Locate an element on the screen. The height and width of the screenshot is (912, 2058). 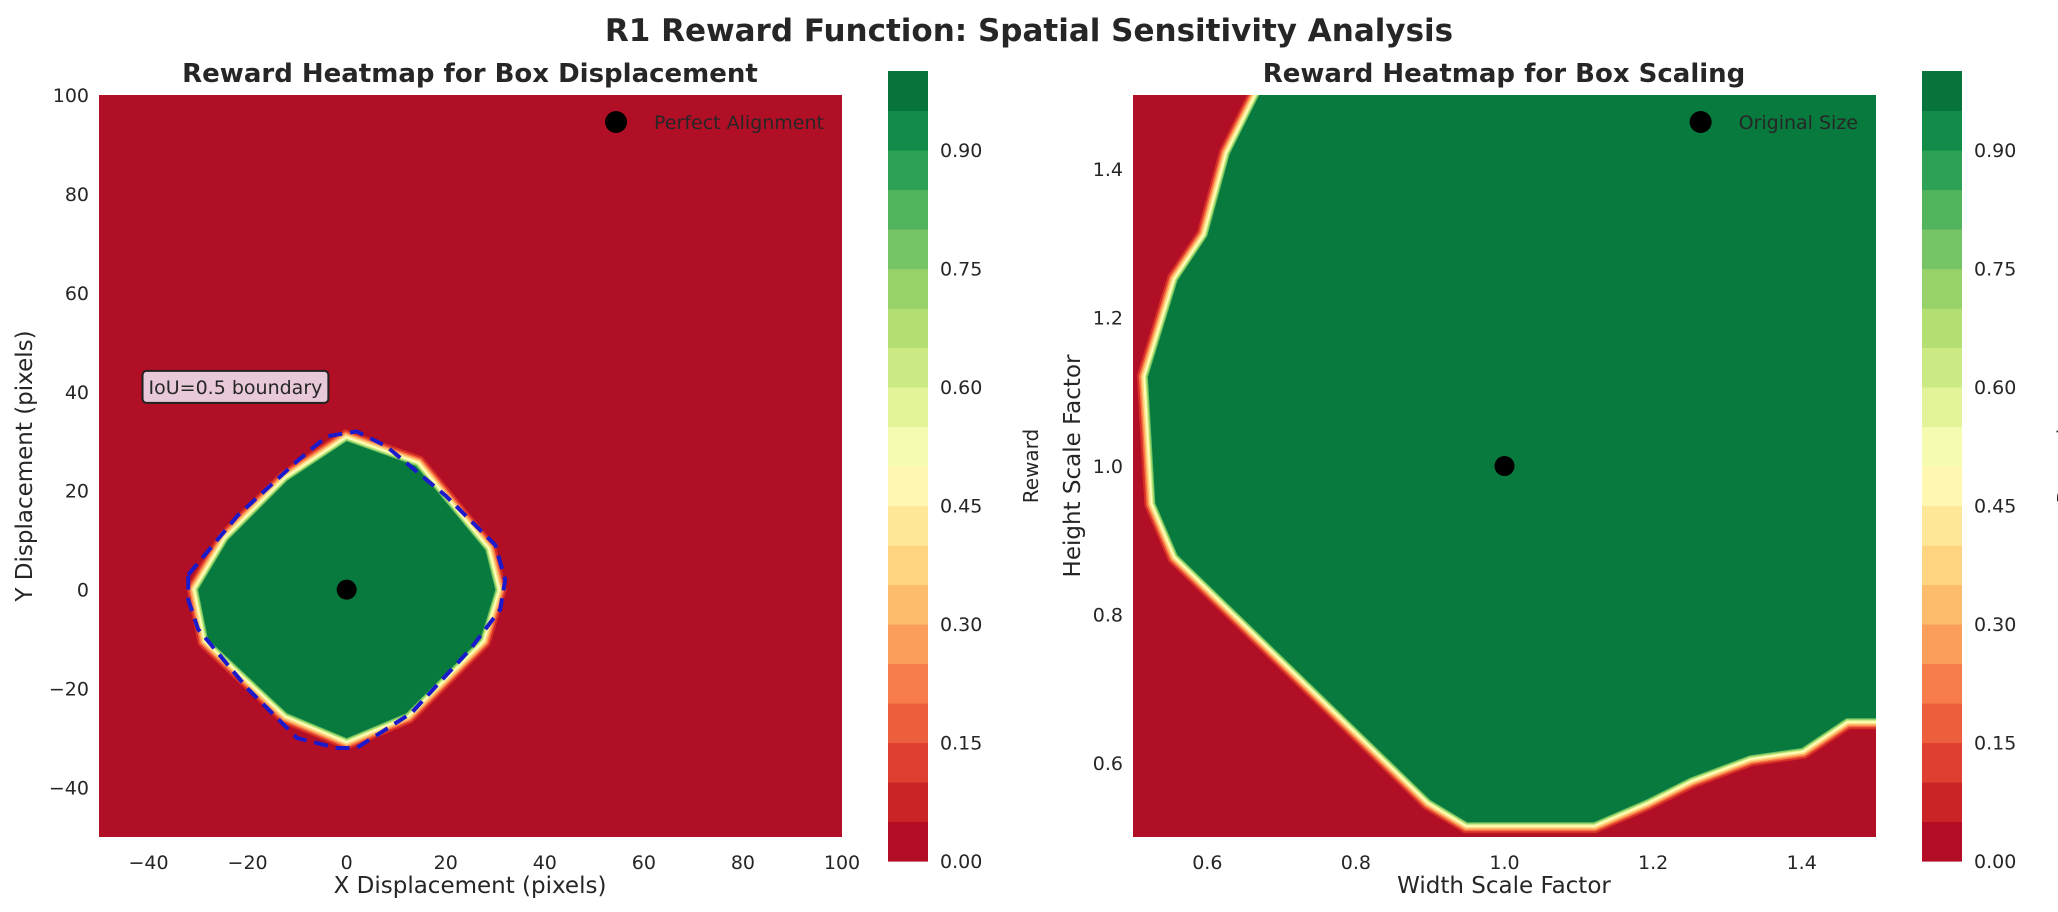
colorbar-label: Reward is located at coordinates (2055, 466).